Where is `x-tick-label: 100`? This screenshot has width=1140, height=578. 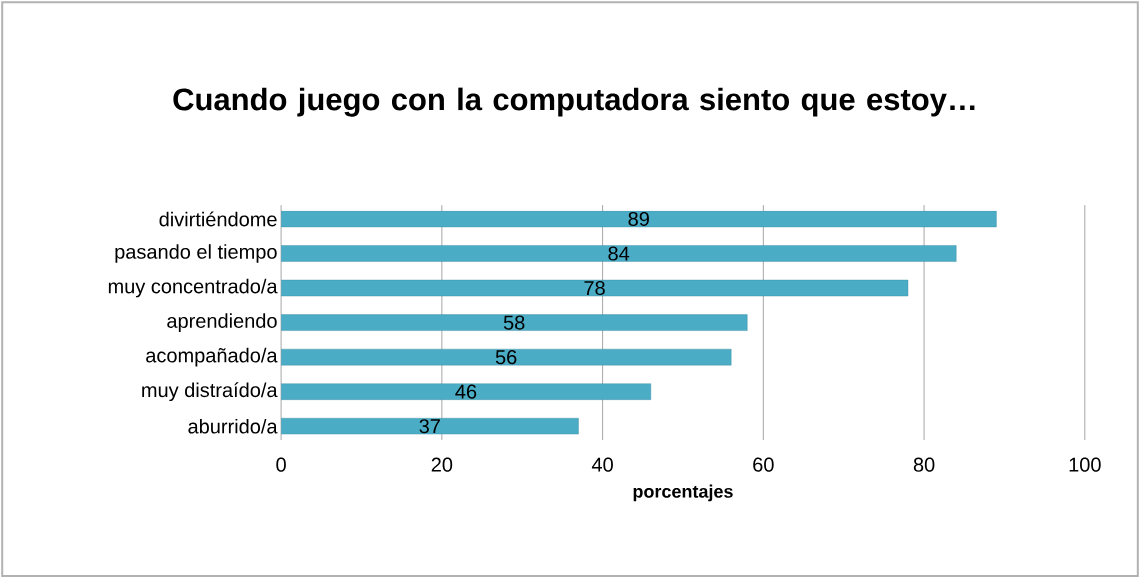 x-tick-label: 100 is located at coordinates (1085, 464).